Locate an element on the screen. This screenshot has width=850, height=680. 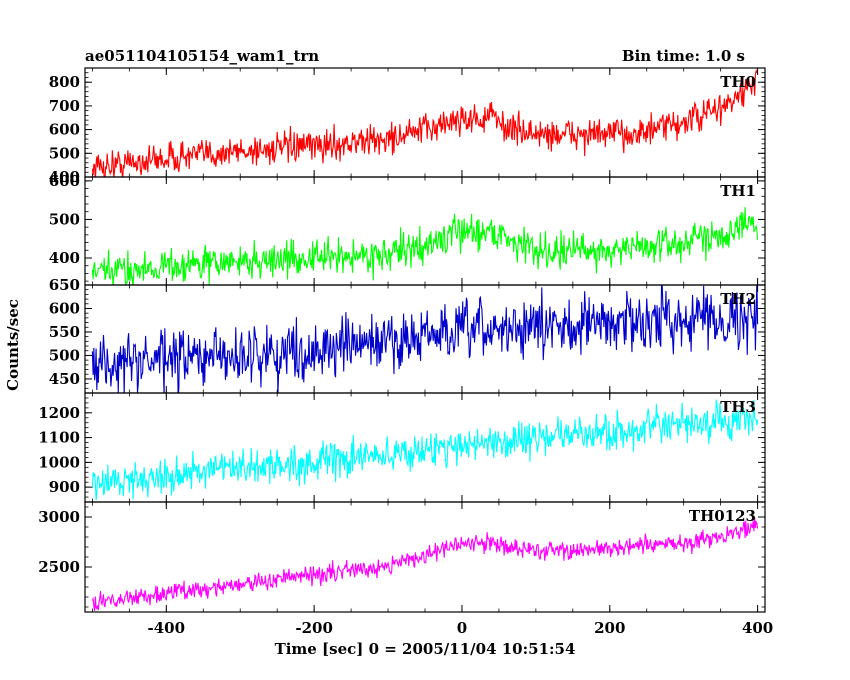
x-tick-label: -400 is located at coordinates (167, 628).